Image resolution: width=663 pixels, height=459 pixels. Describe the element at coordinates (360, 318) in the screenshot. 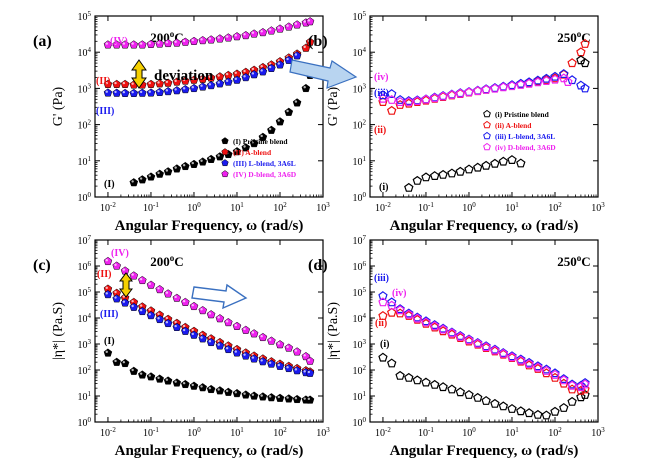

I see `y-tick-label: 10⁴` at that location.